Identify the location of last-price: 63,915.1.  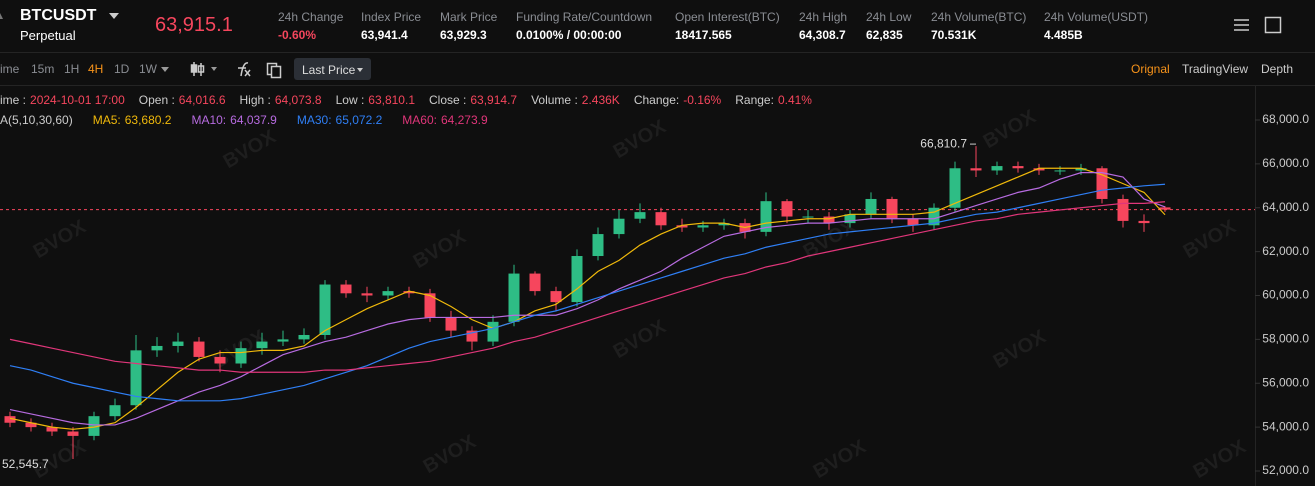
(194, 25).